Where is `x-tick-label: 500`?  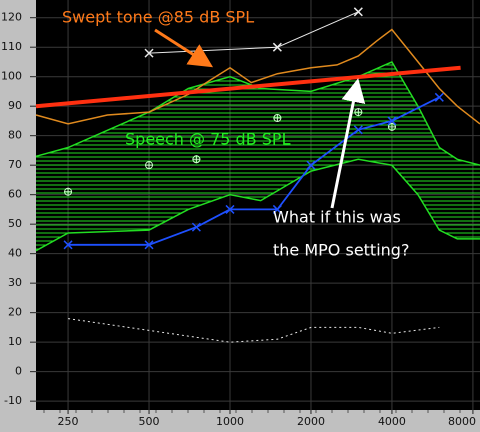
x-tick-label: 500 is located at coordinates (149, 421).